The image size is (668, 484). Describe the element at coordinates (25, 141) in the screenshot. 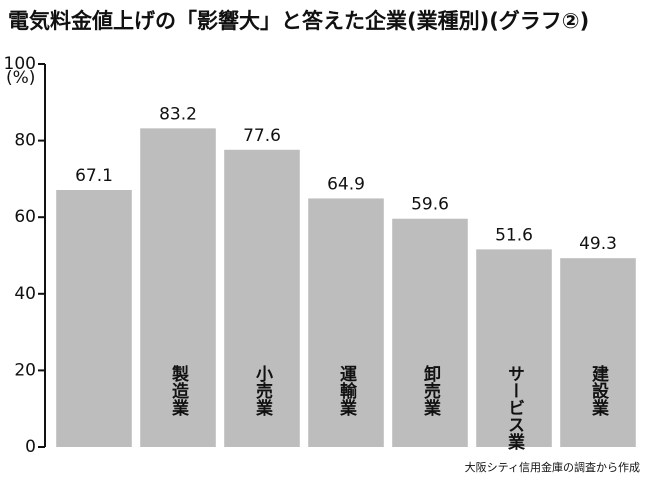

I see `y-tick-label: 80` at that location.